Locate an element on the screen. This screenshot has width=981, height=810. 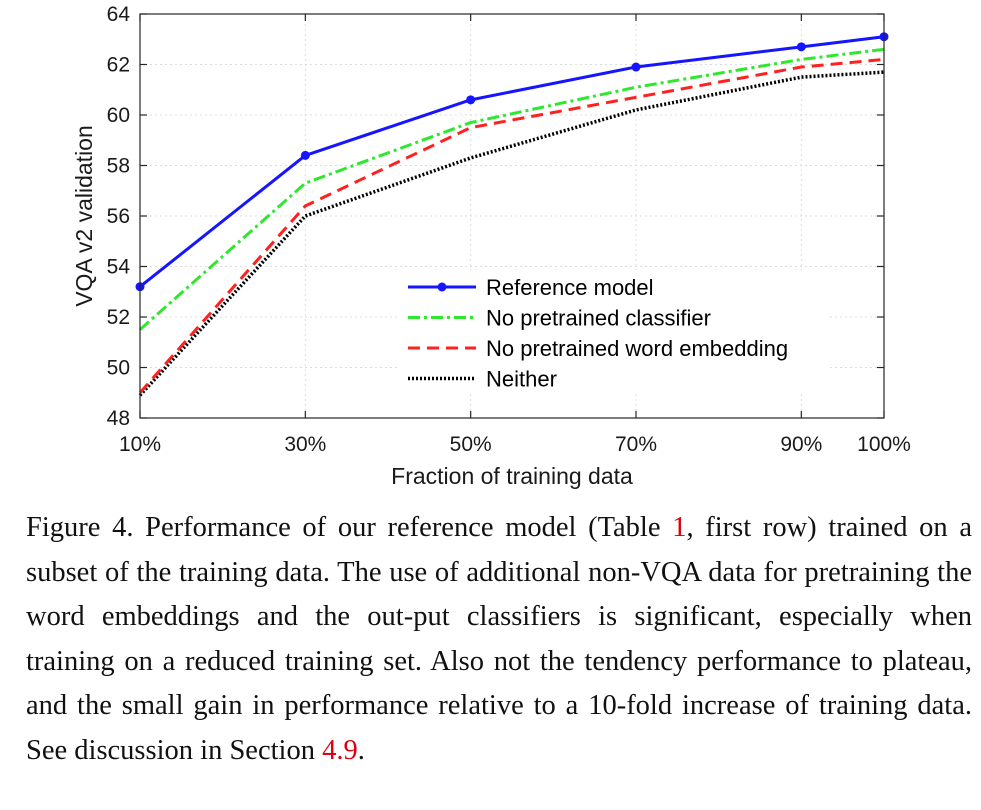
legend-entry-label: Reference model is located at coordinates (570, 287).